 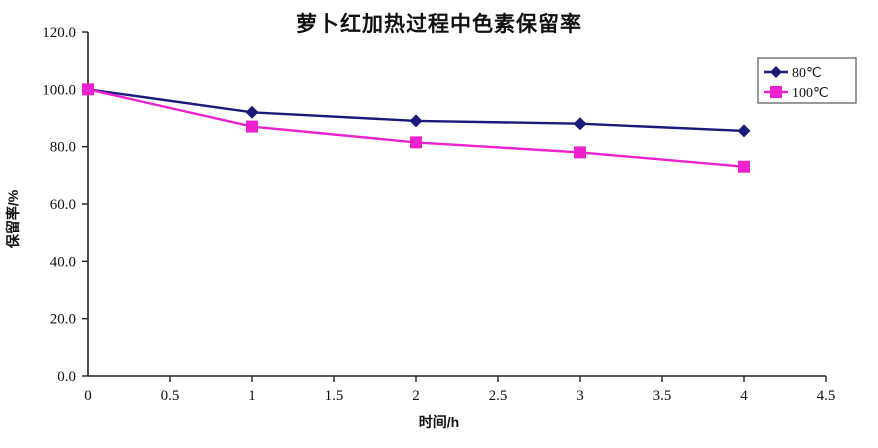 I want to click on y-tick-label: 60.0, so click(x=63, y=205).